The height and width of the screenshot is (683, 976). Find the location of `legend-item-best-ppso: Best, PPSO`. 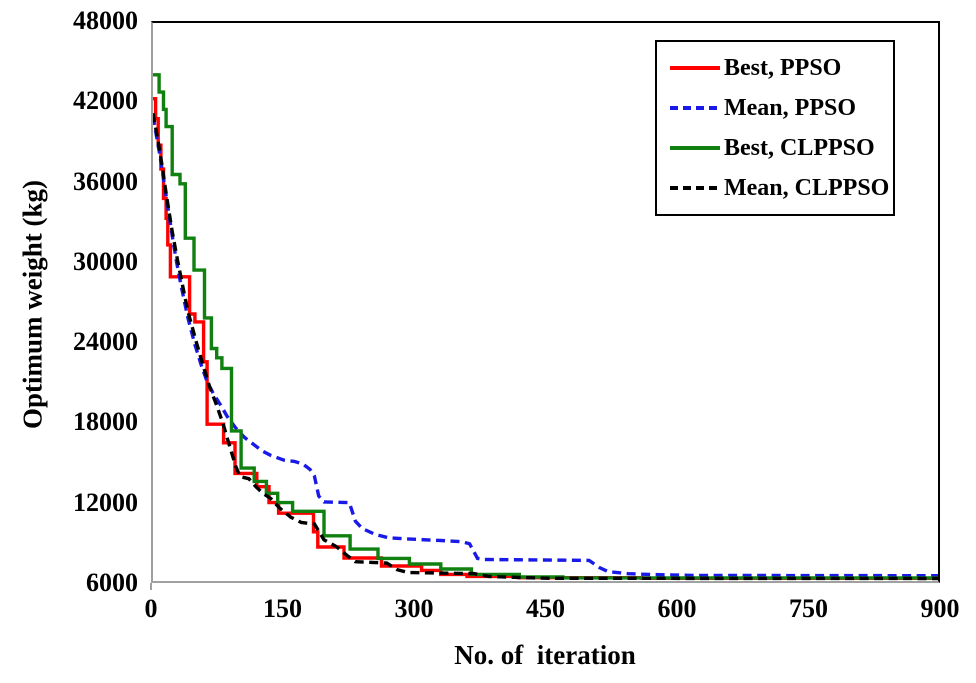

legend-item-best-ppso: Best, PPSO is located at coordinates (781, 68).